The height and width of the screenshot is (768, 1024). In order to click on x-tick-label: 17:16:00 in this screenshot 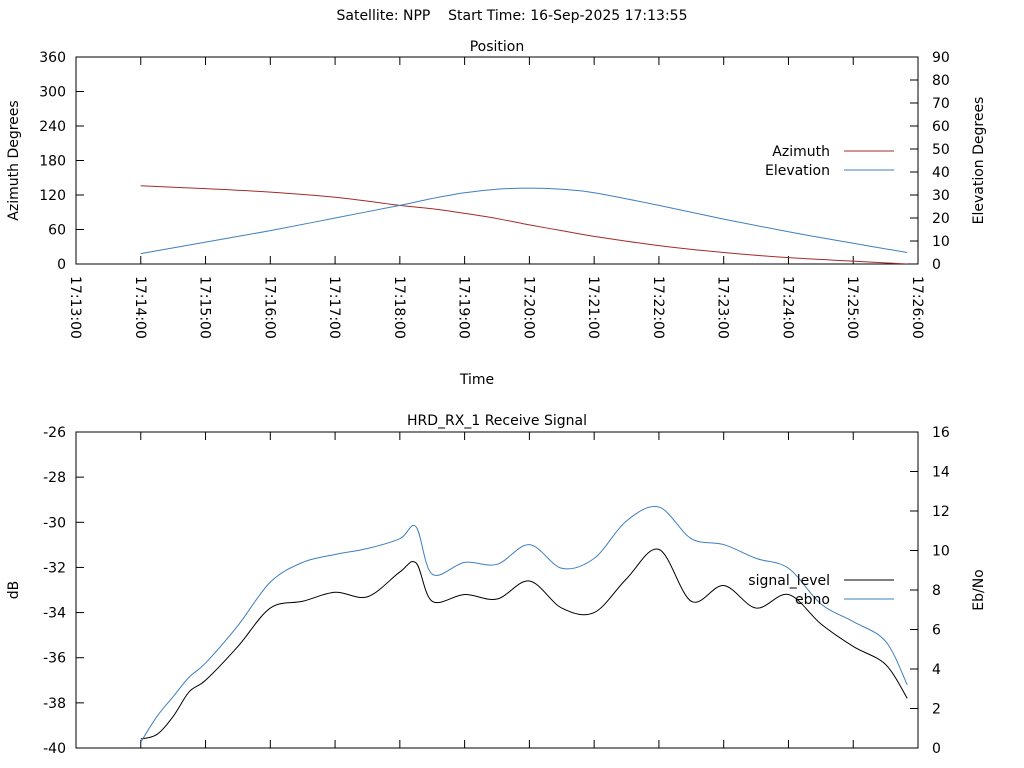, I will do `click(269, 307)`.